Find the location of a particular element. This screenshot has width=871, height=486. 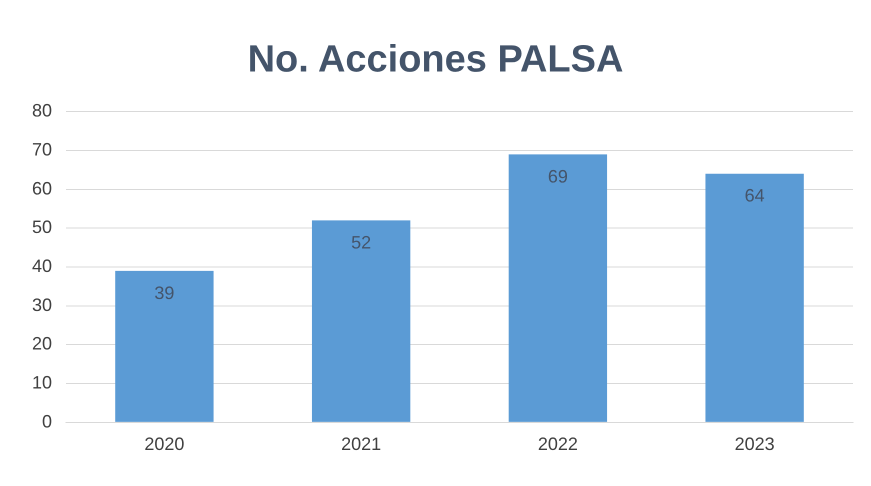

y-tick-label: 70 is located at coordinates (42, 149).